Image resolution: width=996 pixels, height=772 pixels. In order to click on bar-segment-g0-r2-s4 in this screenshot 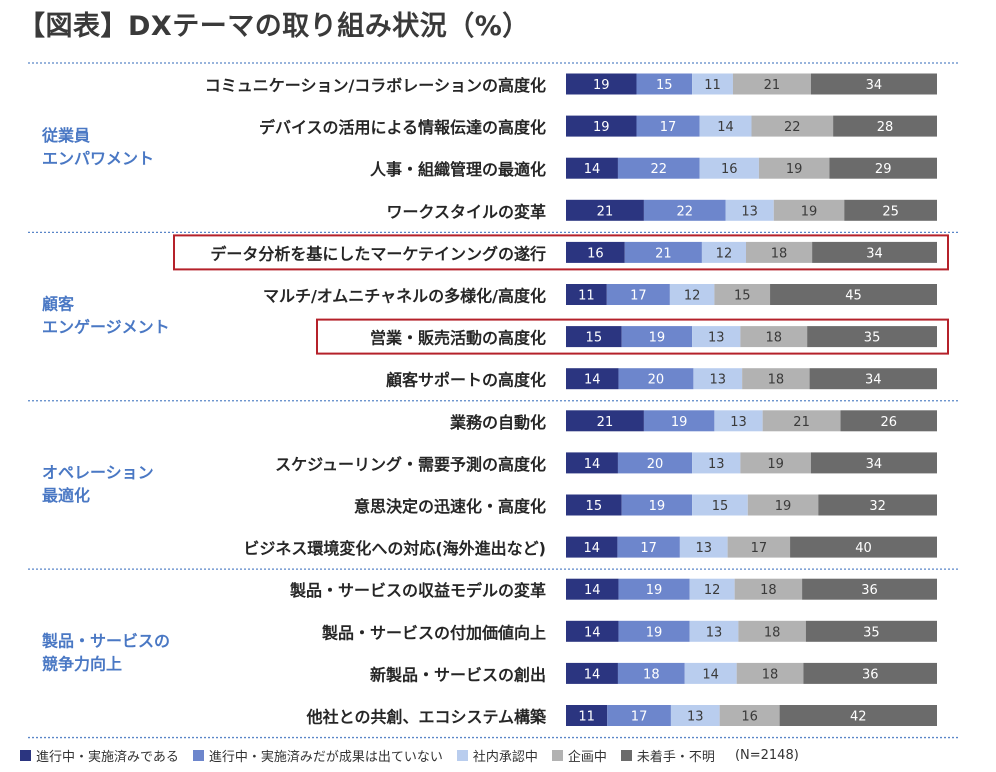, I will do `click(883, 168)`.